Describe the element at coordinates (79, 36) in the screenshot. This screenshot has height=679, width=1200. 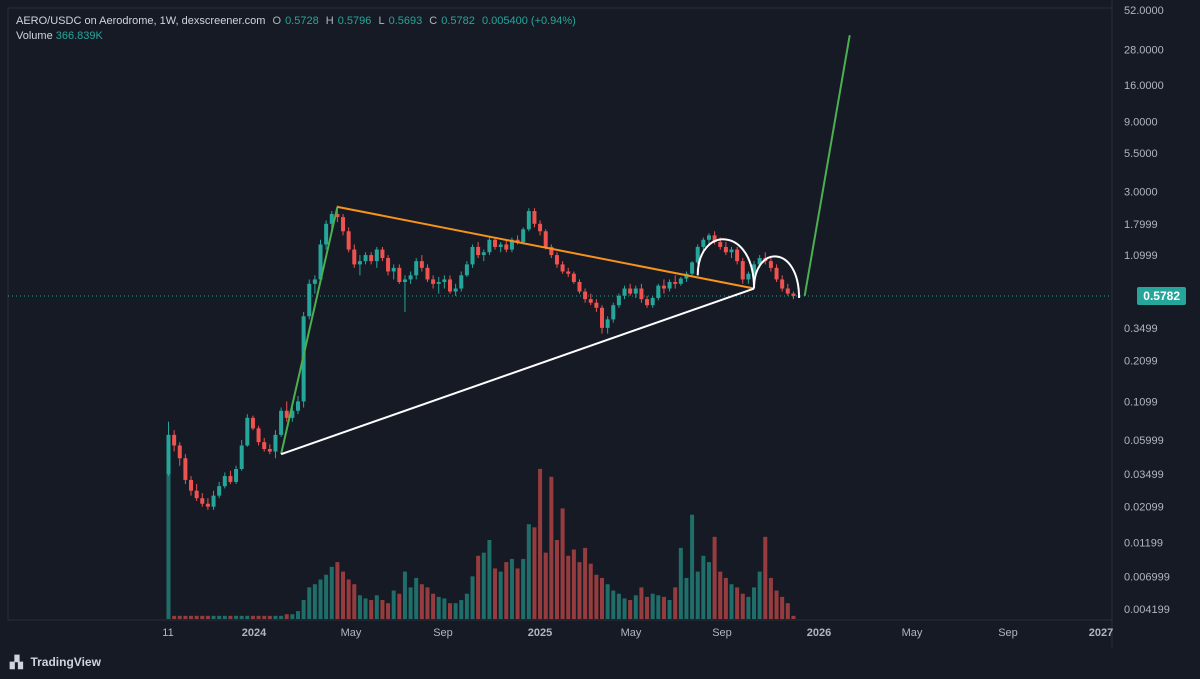
I see `volume-value: 366.839K` at that location.